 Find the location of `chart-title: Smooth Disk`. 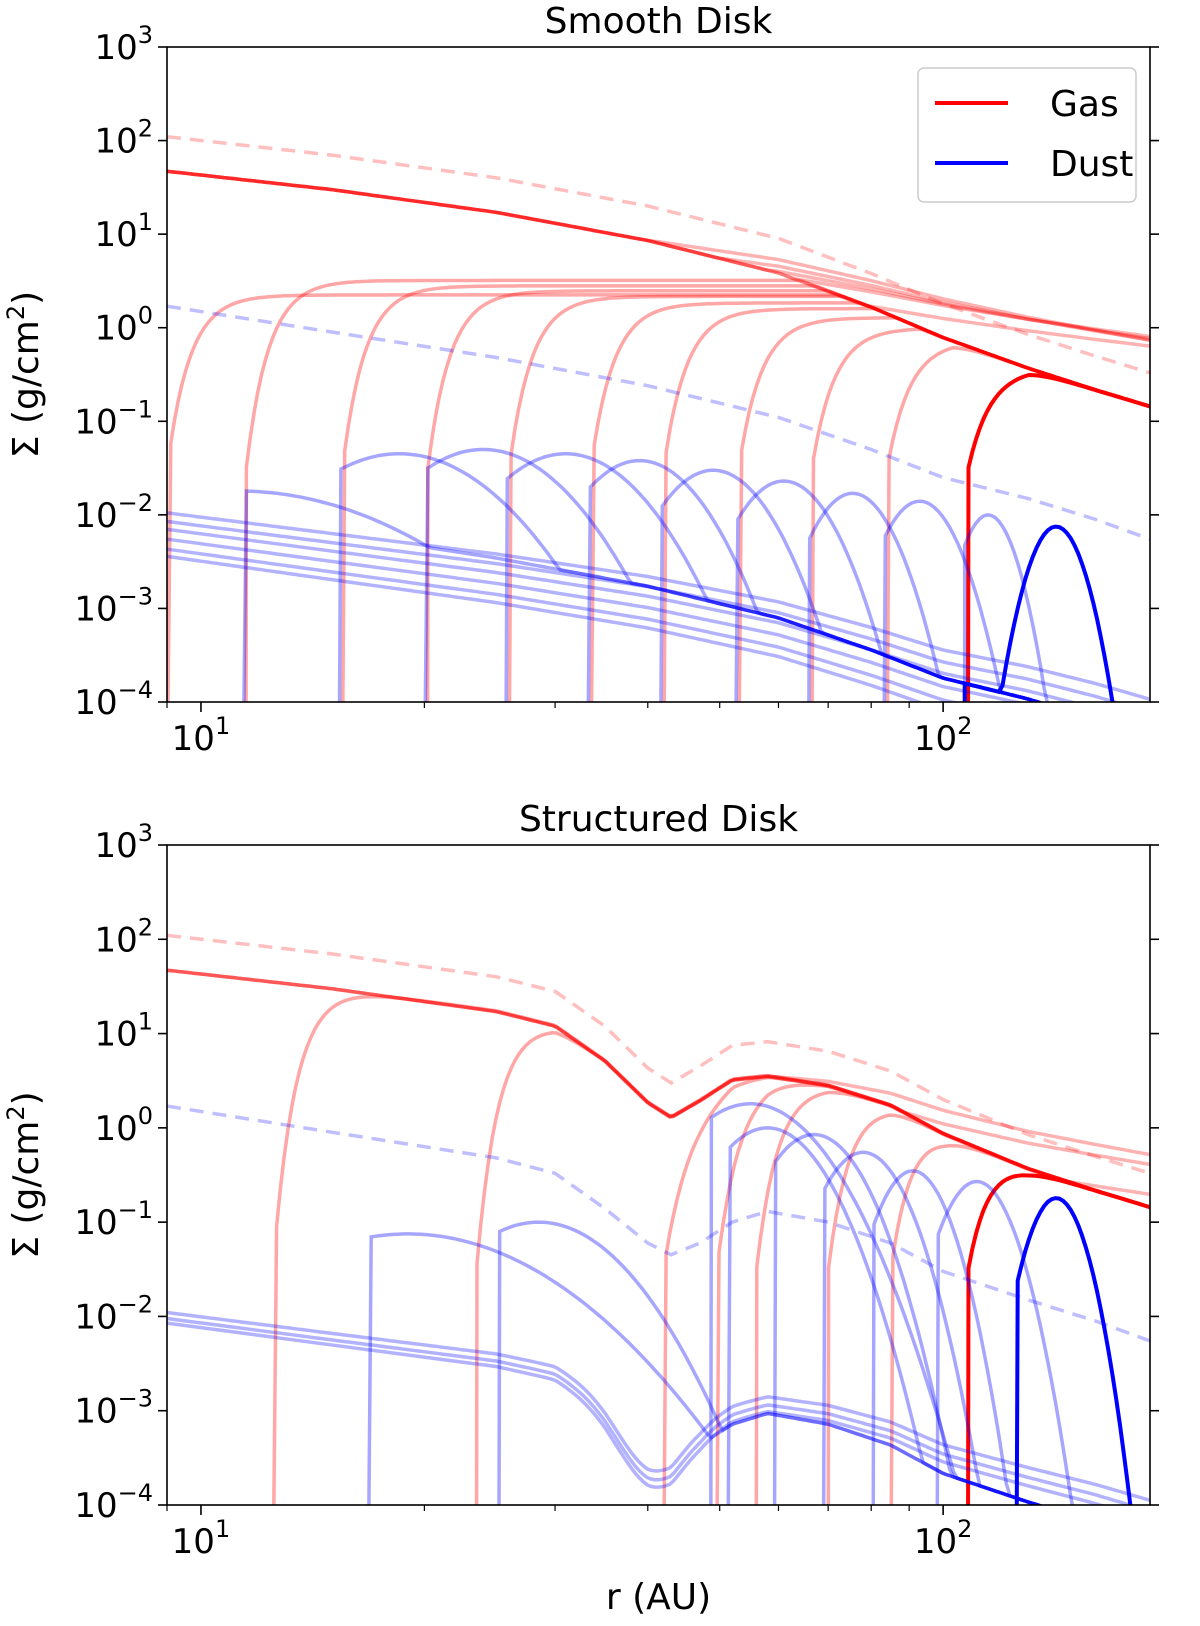

chart-title: Smooth Disk is located at coordinates (659, 21).